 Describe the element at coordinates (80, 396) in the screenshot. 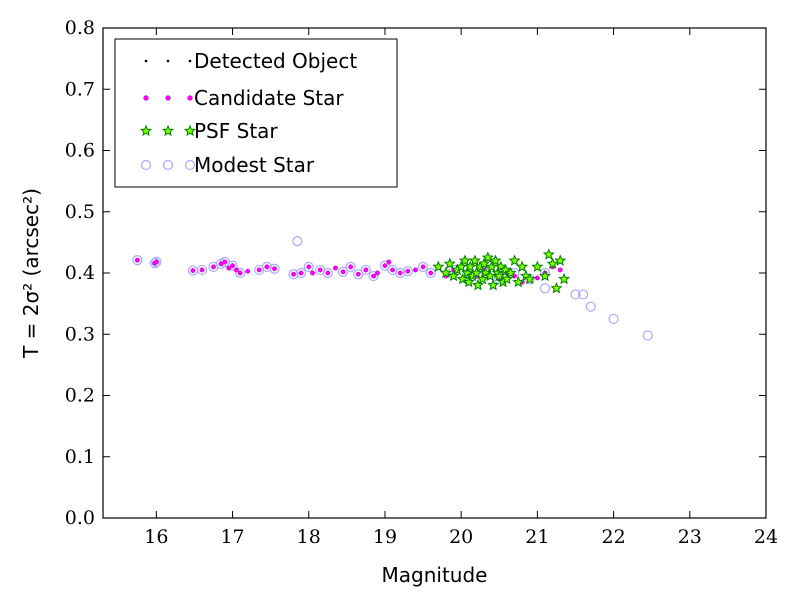

I see `y-tick-label: 0.2` at that location.